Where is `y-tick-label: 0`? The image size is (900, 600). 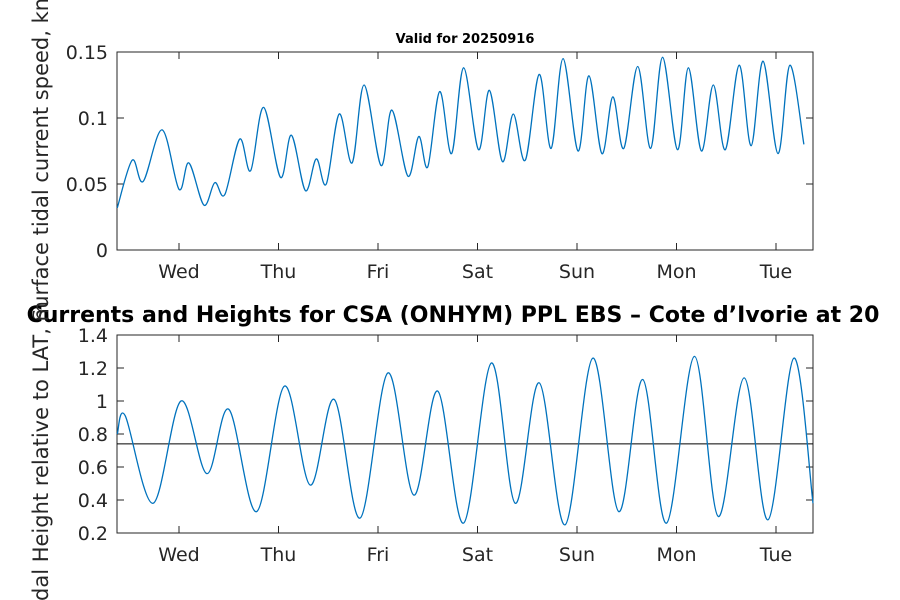
y-tick-label: 0 is located at coordinates (102, 251).